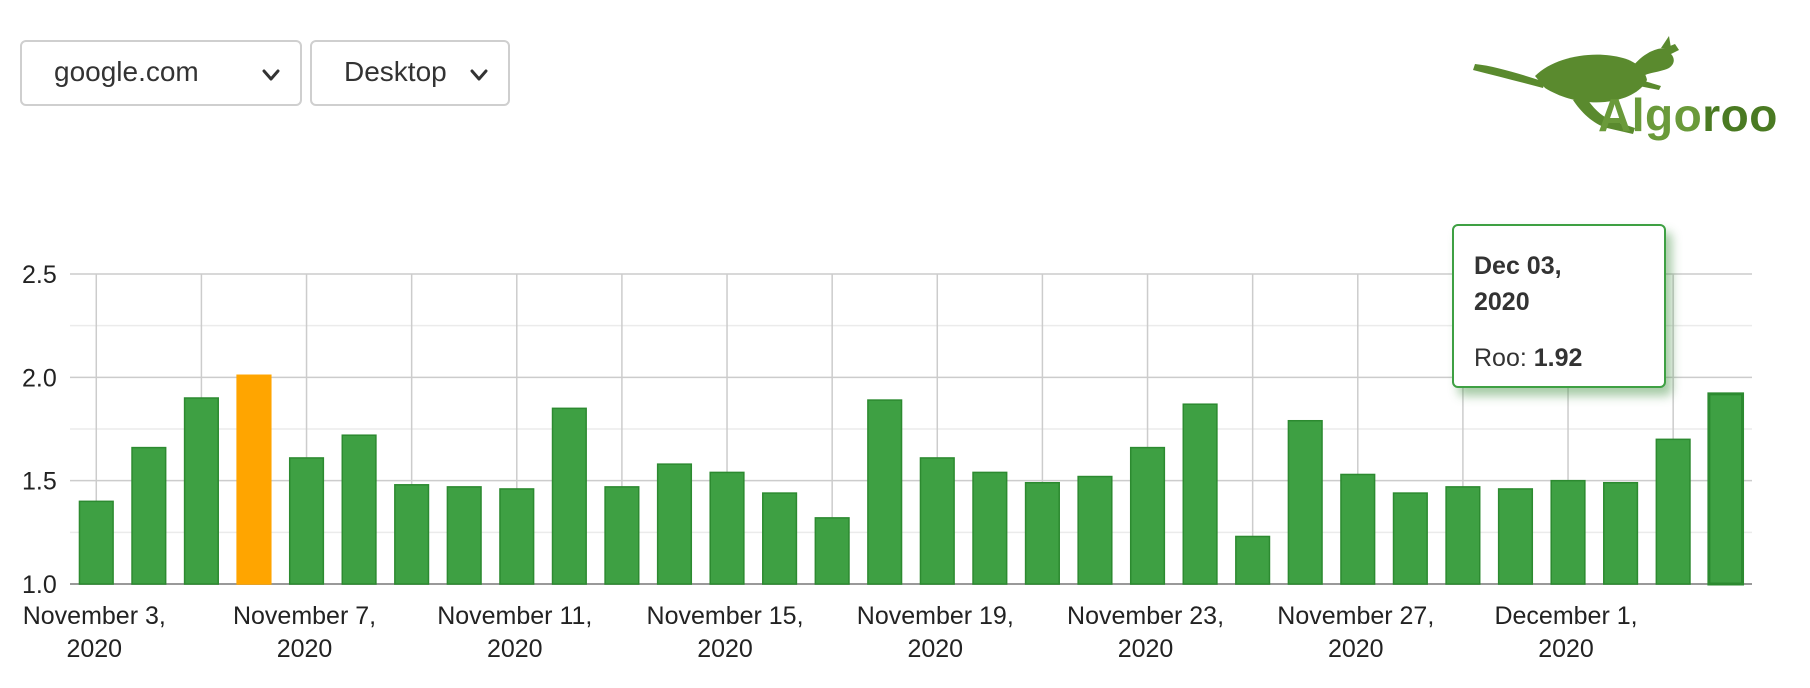 This screenshot has width=1810, height=688. Describe the element at coordinates (1576, 85) in the screenshot. I see `kangaroo-logo-icon` at that location.